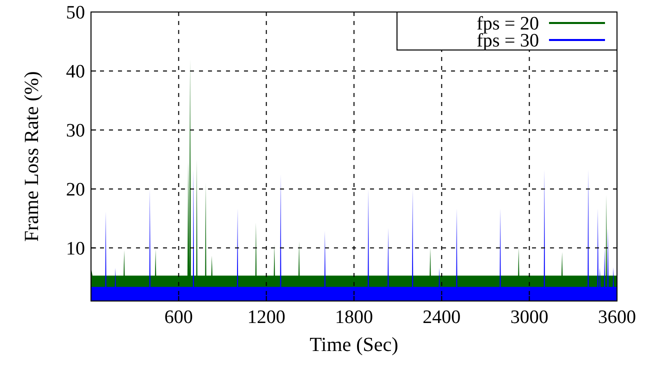 The height and width of the screenshot is (365, 654). Describe the element at coordinates (32, 156) in the screenshot. I see `y-axis-title: Frame Loss Rate (%)` at that location.